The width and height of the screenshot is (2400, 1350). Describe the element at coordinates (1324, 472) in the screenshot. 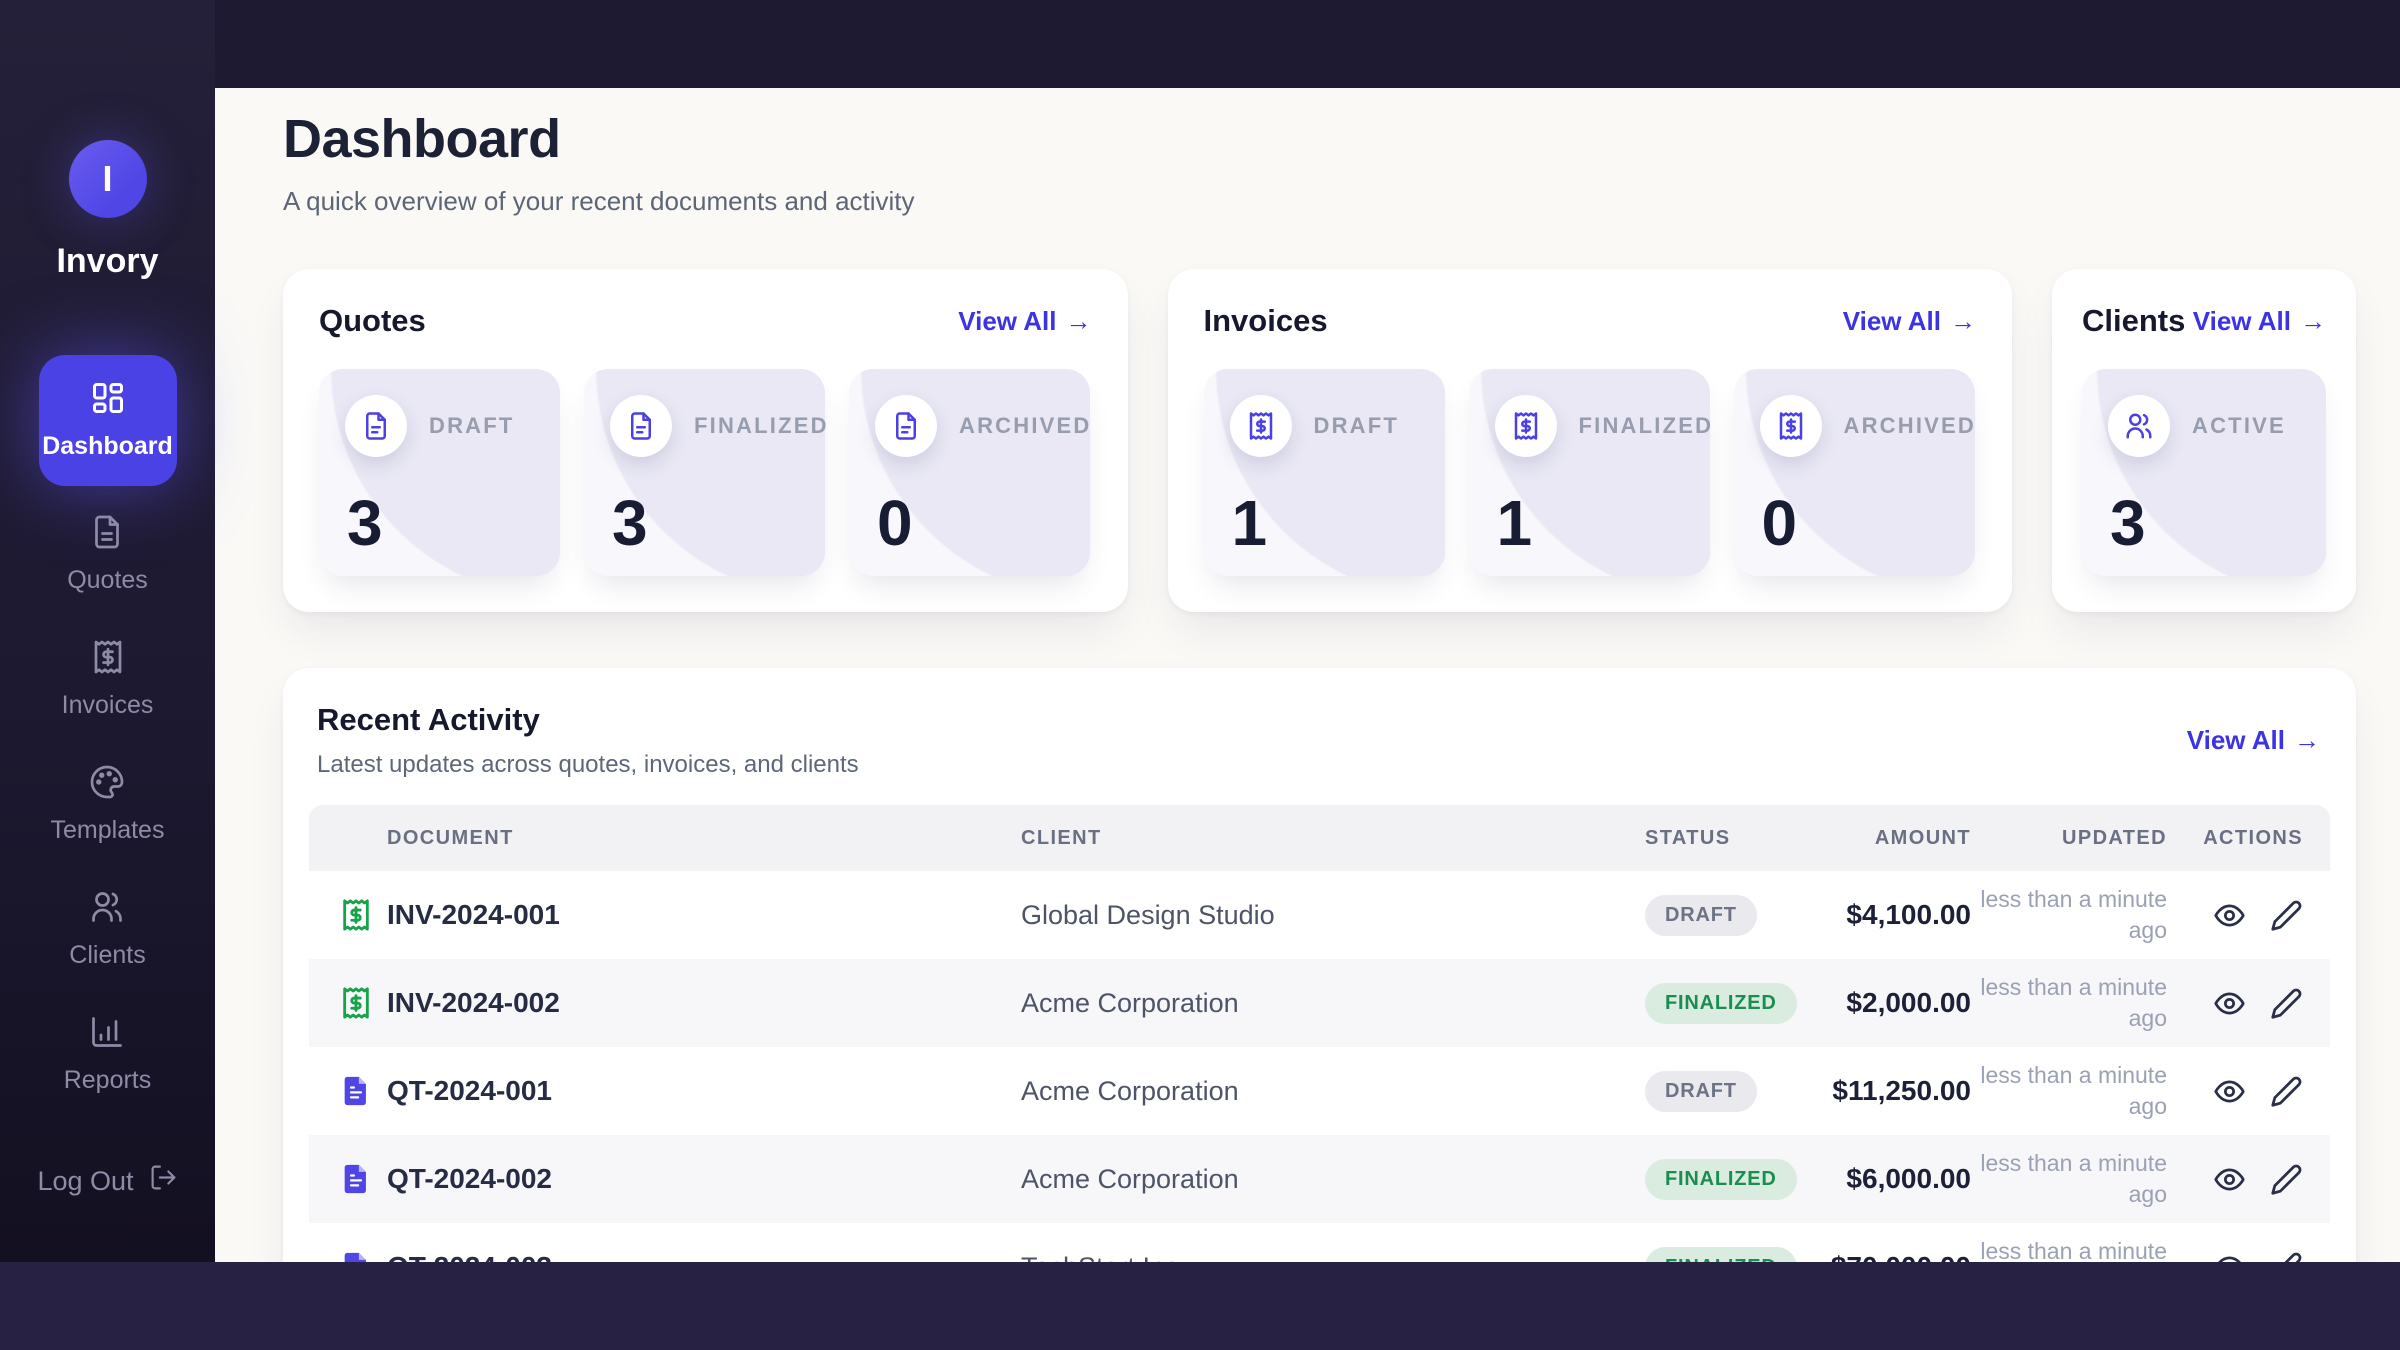

I see `invoices-draft-tile: DRAFT 1` at that location.